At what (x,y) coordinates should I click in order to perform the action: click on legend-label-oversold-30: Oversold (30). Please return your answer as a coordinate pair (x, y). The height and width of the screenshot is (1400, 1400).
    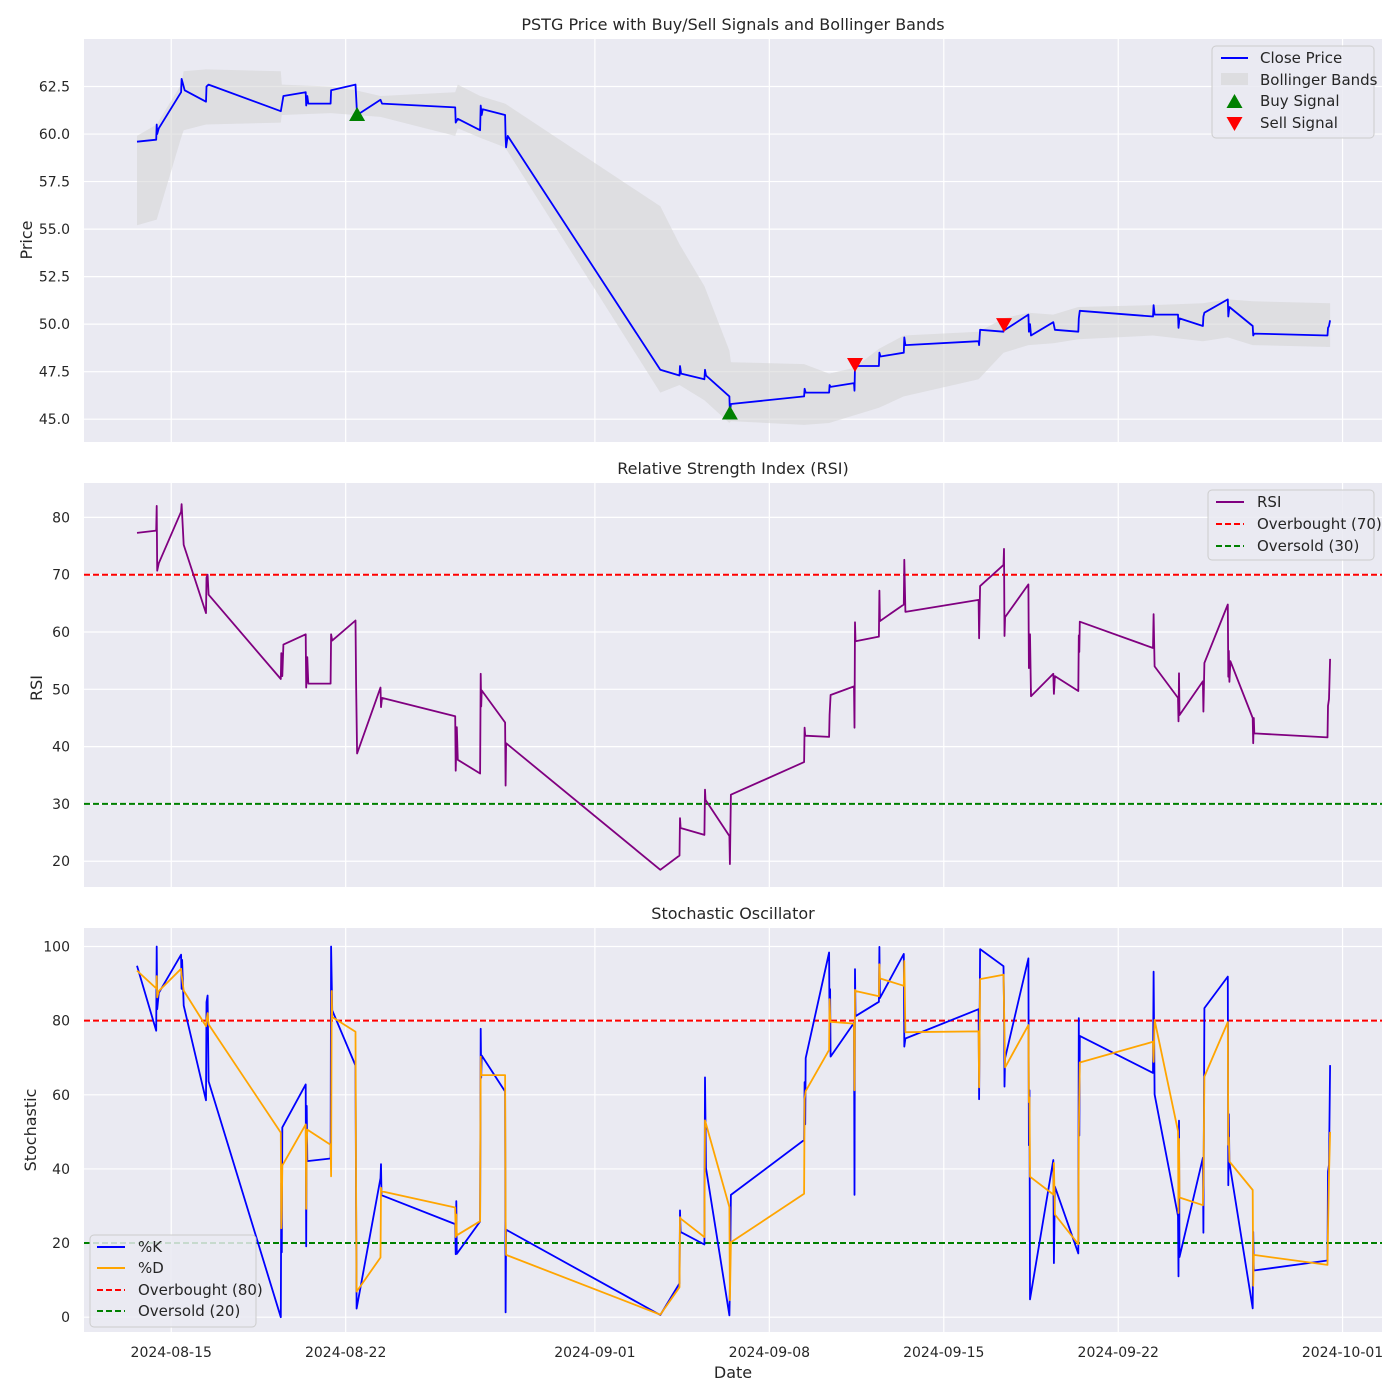
    Looking at the image, I should click on (1308, 546).